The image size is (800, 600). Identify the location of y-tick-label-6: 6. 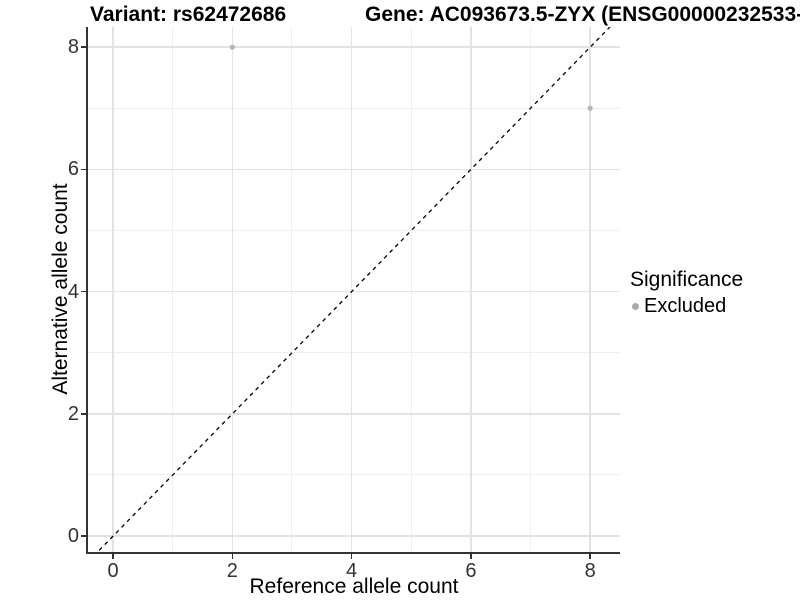
(73, 169).